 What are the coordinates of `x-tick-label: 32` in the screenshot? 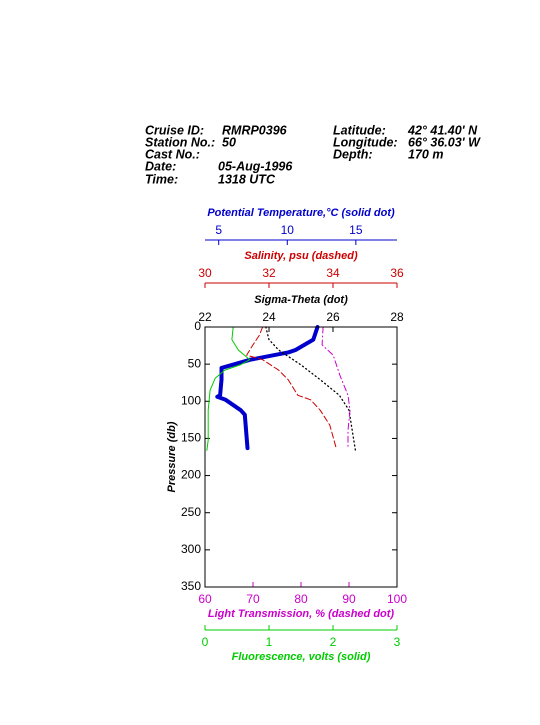 It's located at (269, 273).